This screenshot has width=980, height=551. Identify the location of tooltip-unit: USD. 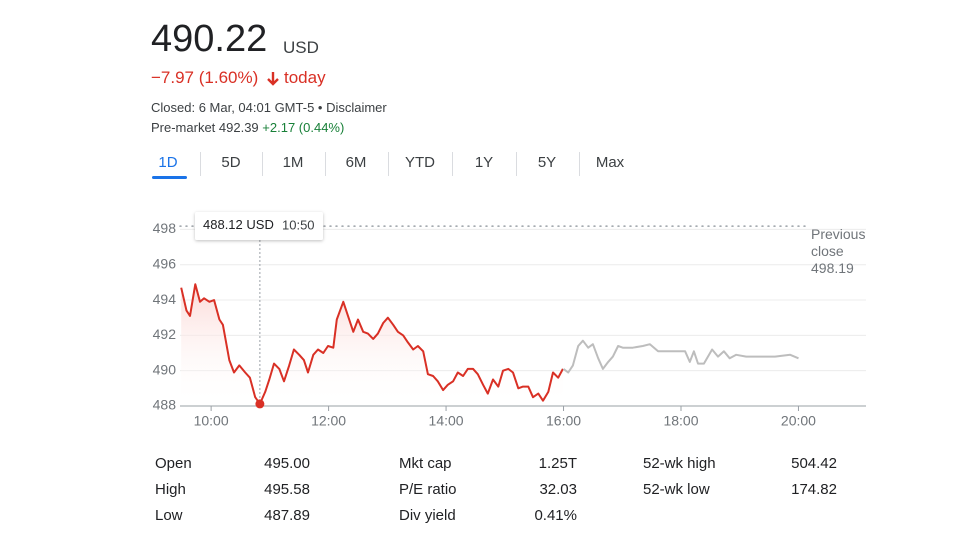
(259, 224).